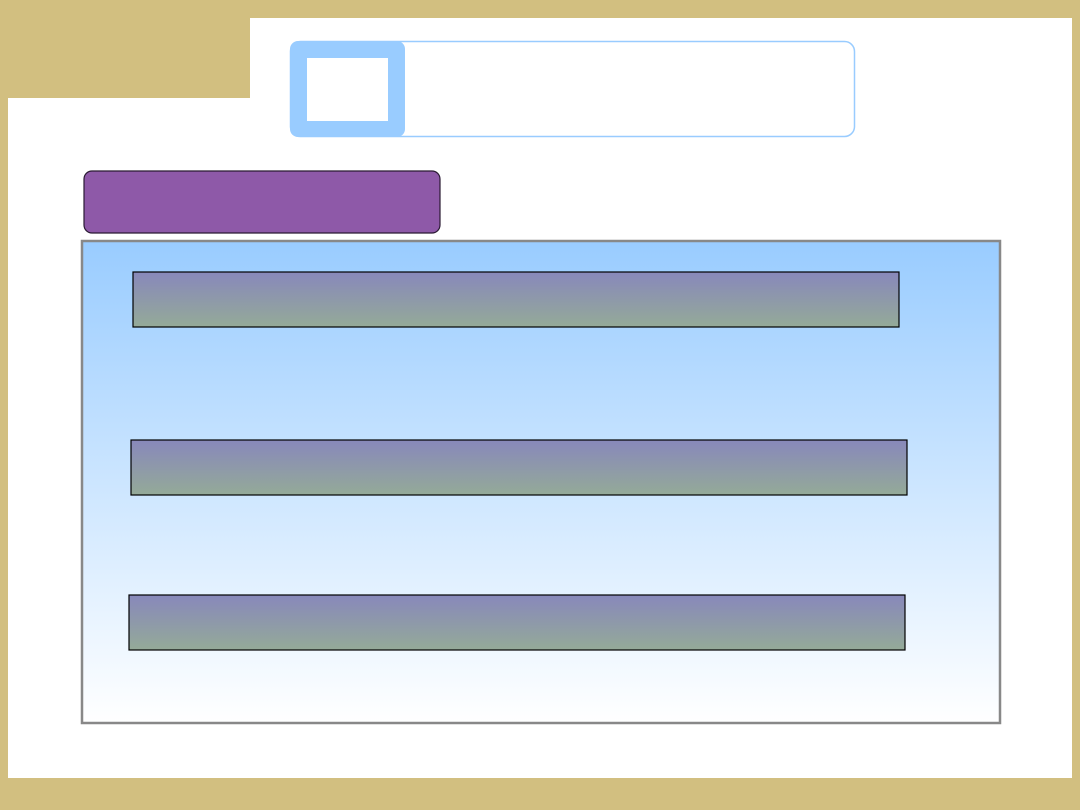  What do you see at coordinates (125, 49) in the screenshot?
I see `corner-block` at bounding box center [125, 49].